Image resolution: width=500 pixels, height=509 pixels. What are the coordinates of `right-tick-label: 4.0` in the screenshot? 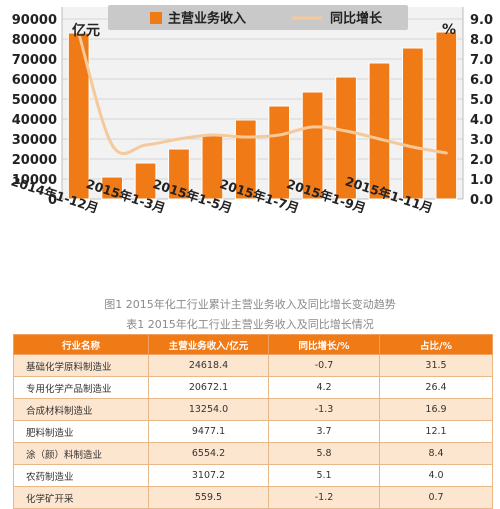 It's located at (481, 120).